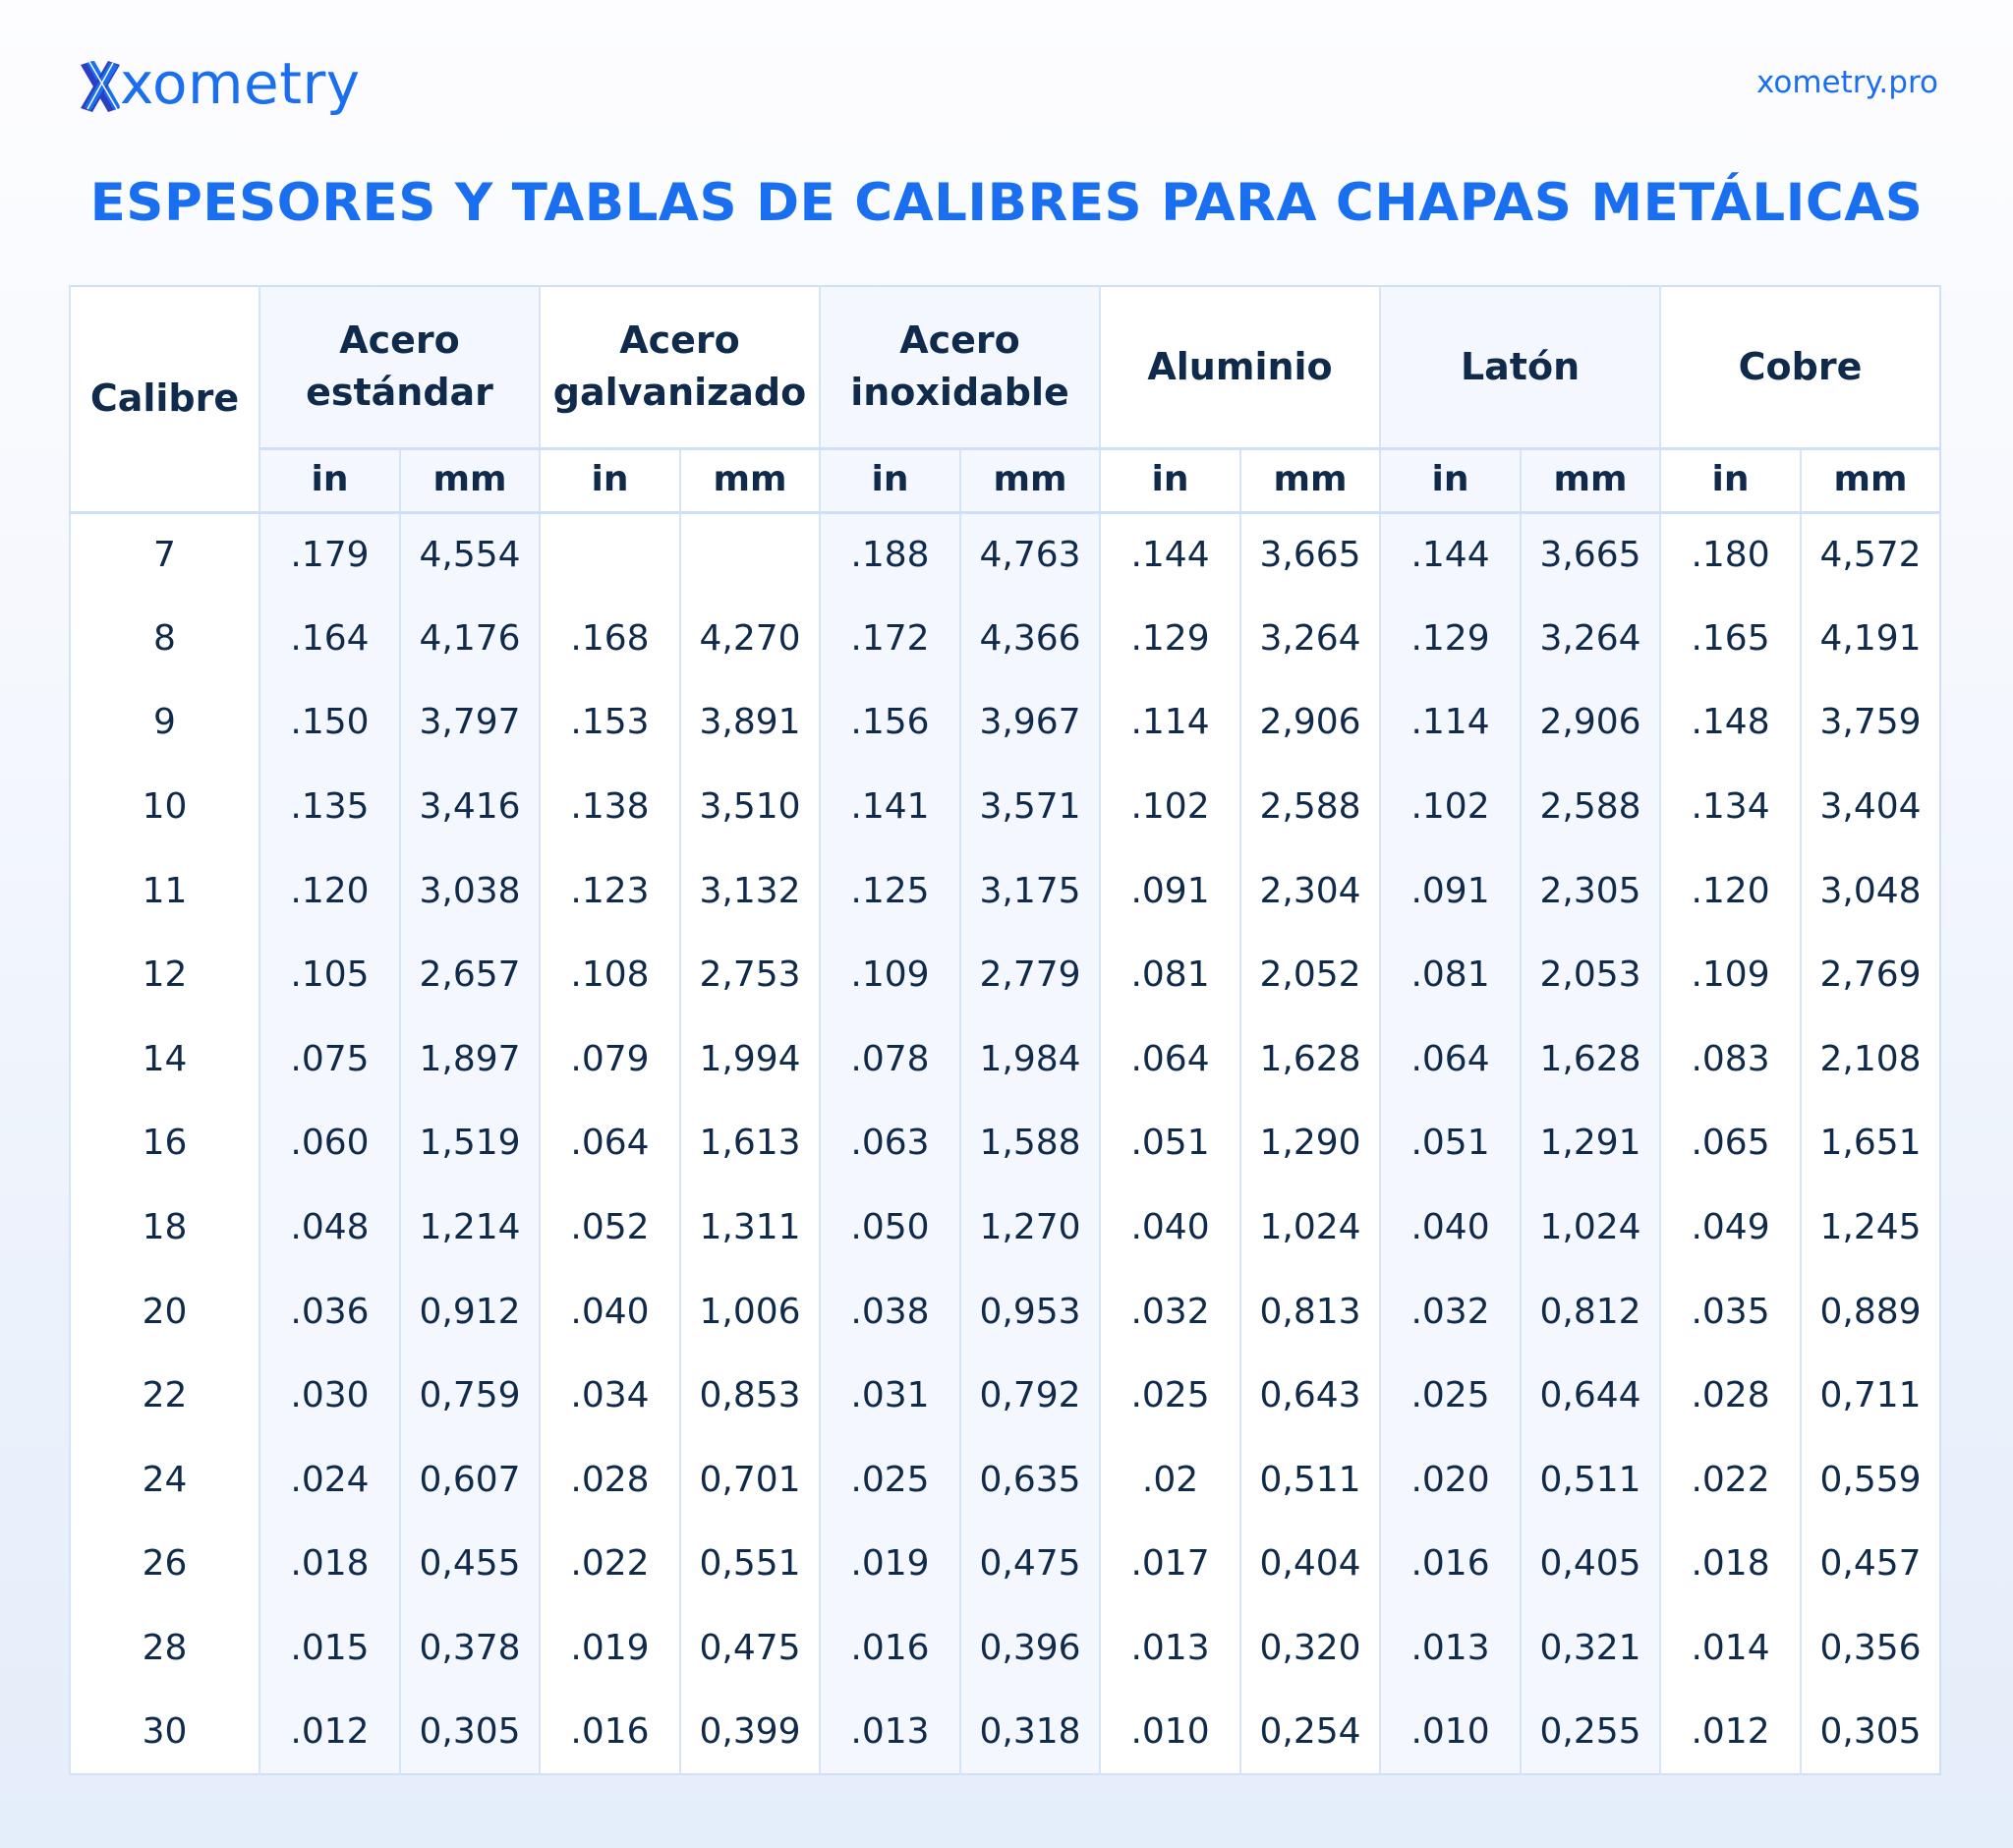 The width and height of the screenshot is (2013, 1848). What do you see at coordinates (1730, 1480) in the screenshot?
I see `inch-value-cell: .022` at bounding box center [1730, 1480].